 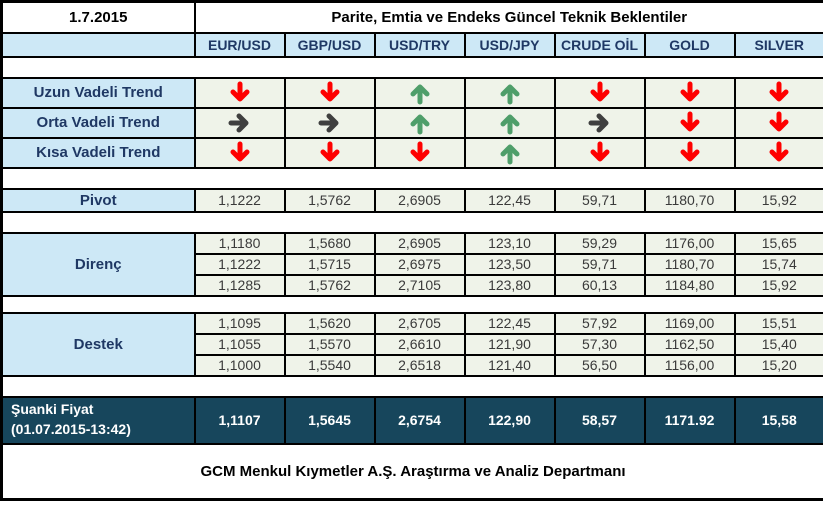 What do you see at coordinates (689, 420) in the screenshot?
I see `current-price-value: 1171.92` at bounding box center [689, 420].